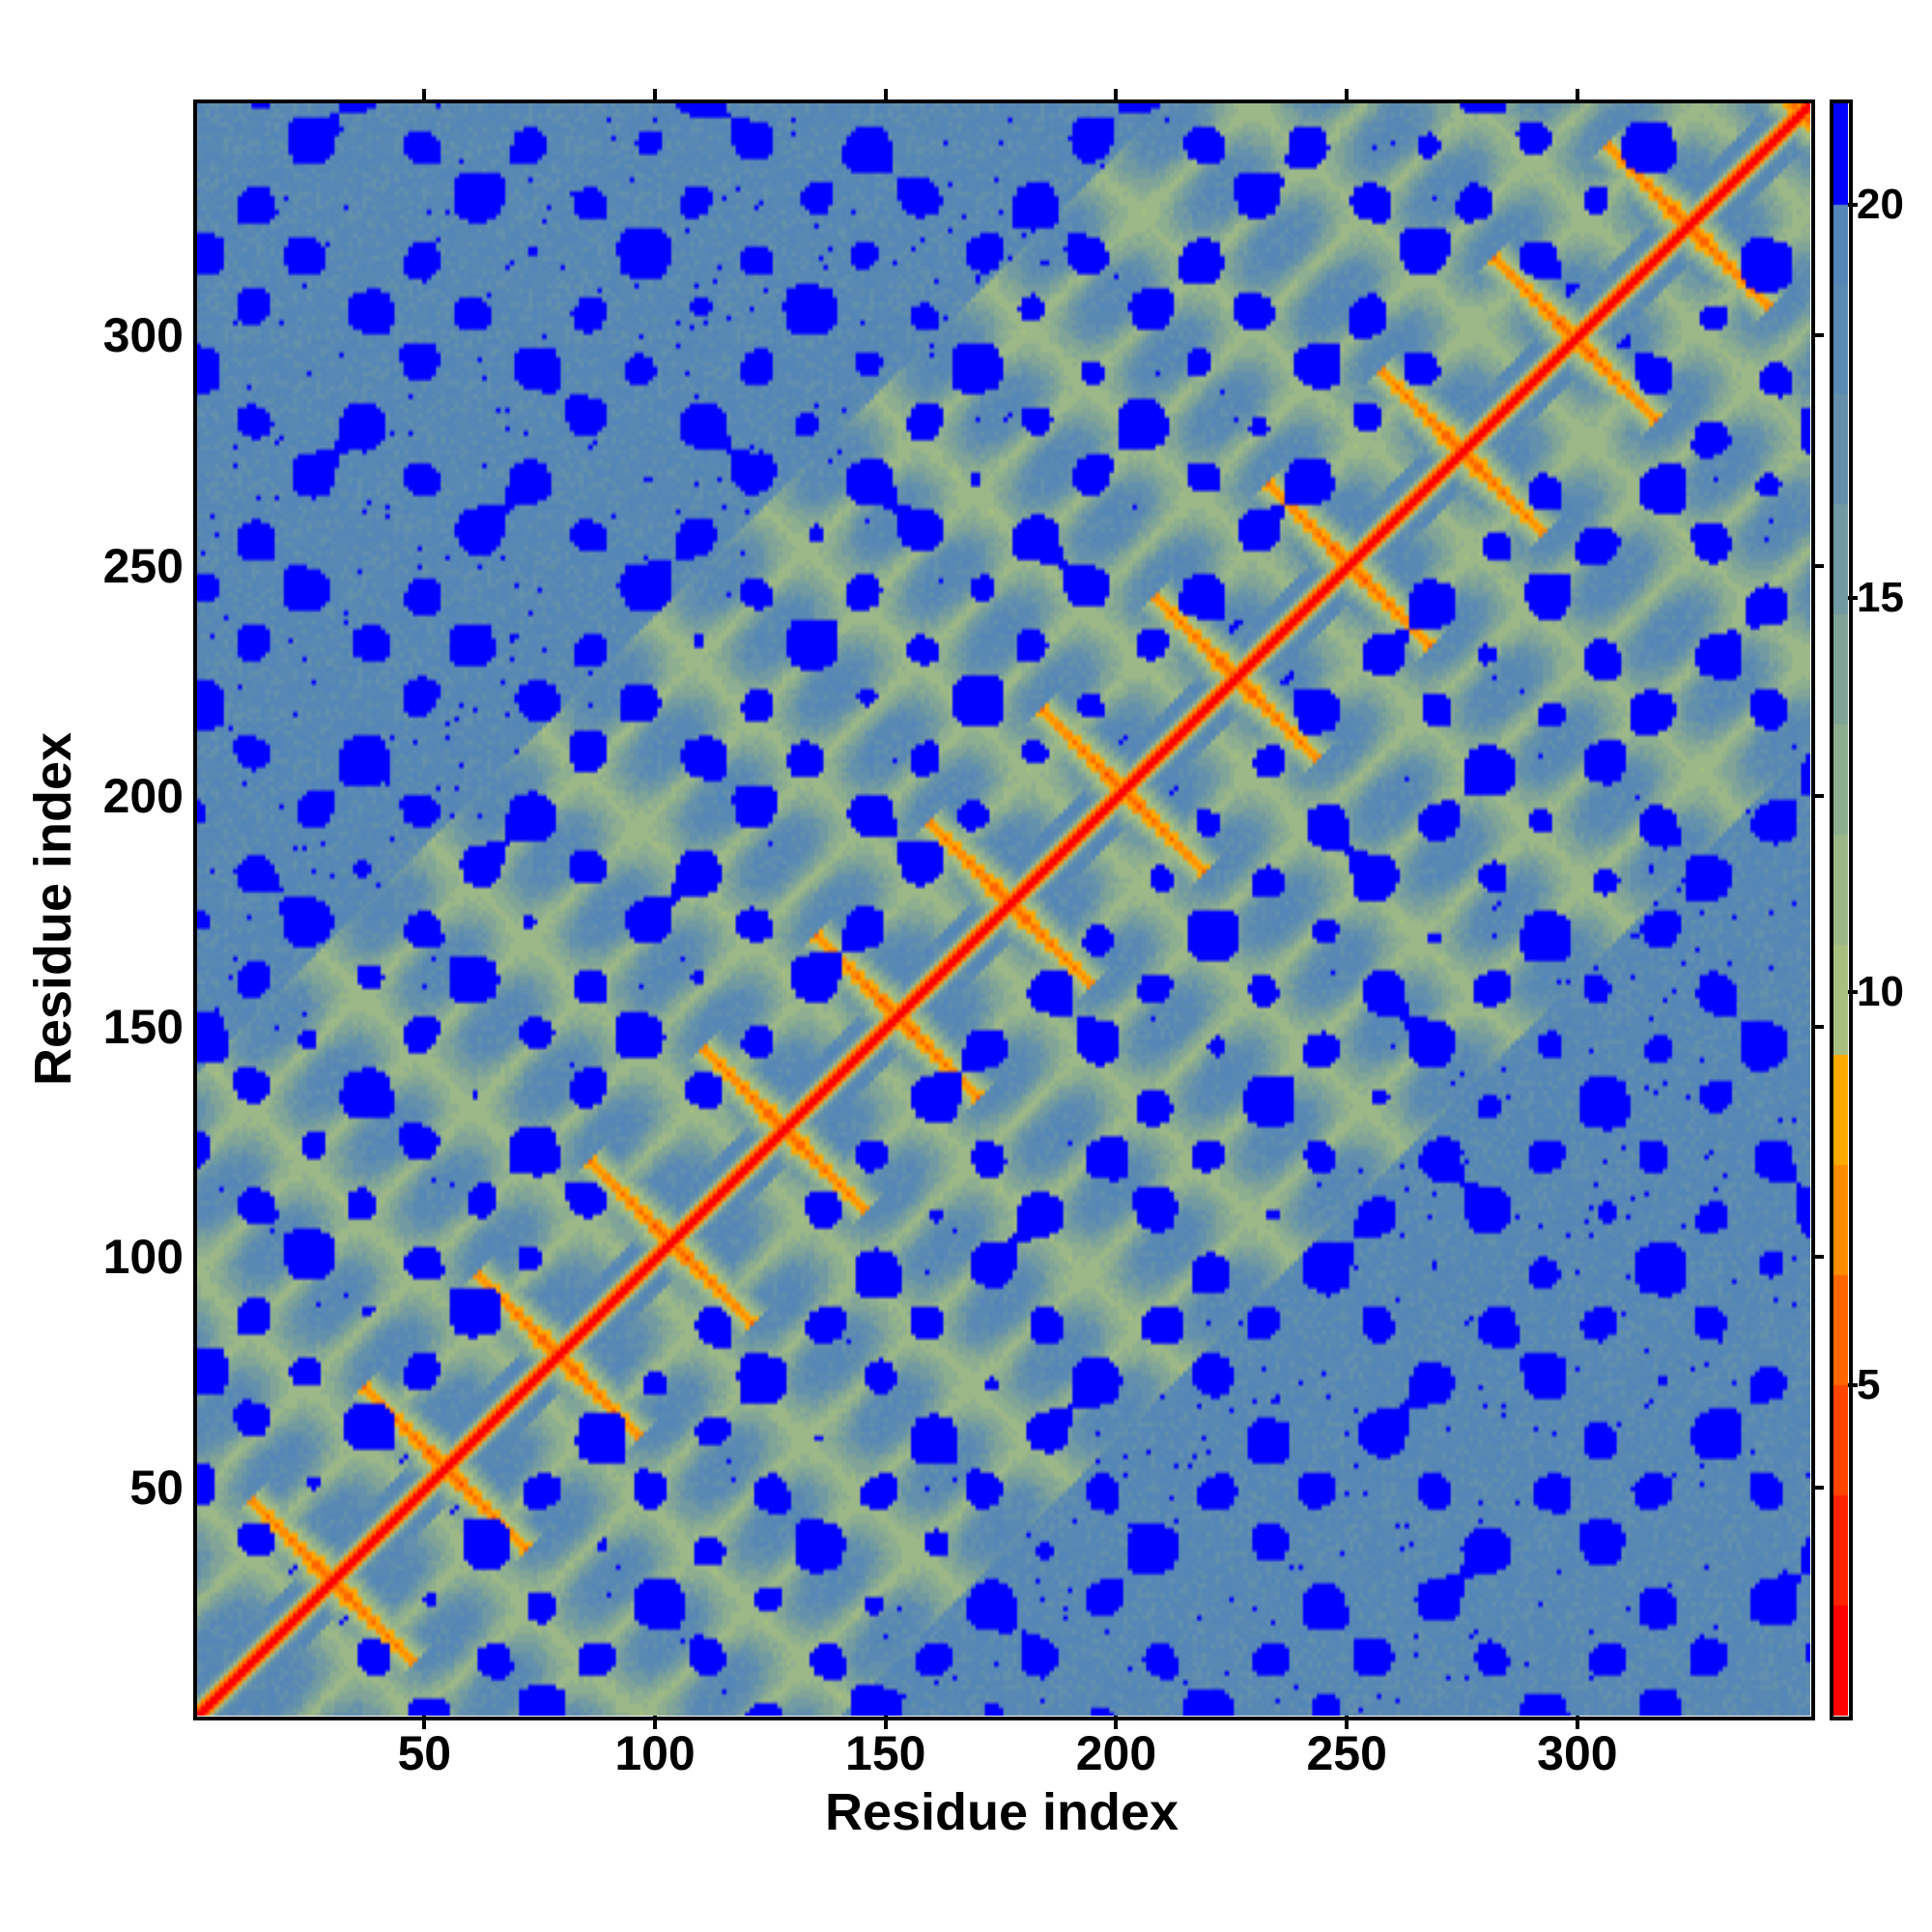 This screenshot has width=1932, height=1932. Describe the element at coordinates (1577, 1753) in the screenshot. I see `x-tick-label: 300` at that location.